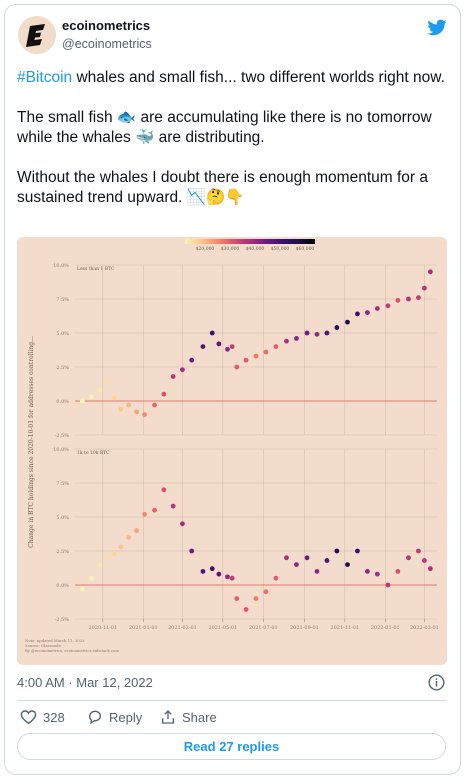 The width and height of the screenshot is (467, 781). I want to click on author-name: ecoinometrics, so click(106, 25).